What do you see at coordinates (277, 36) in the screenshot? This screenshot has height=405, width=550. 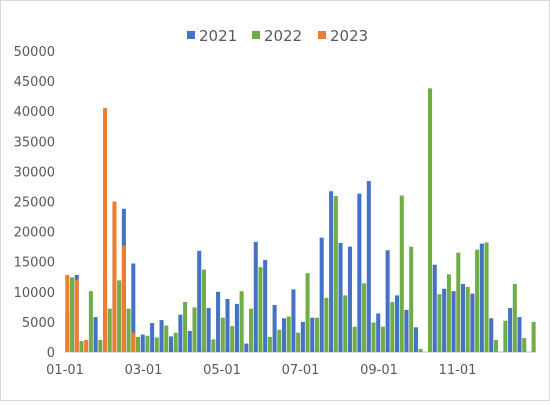 I see `legend: 2021 2022 2023` at bounding box center [277, 36].